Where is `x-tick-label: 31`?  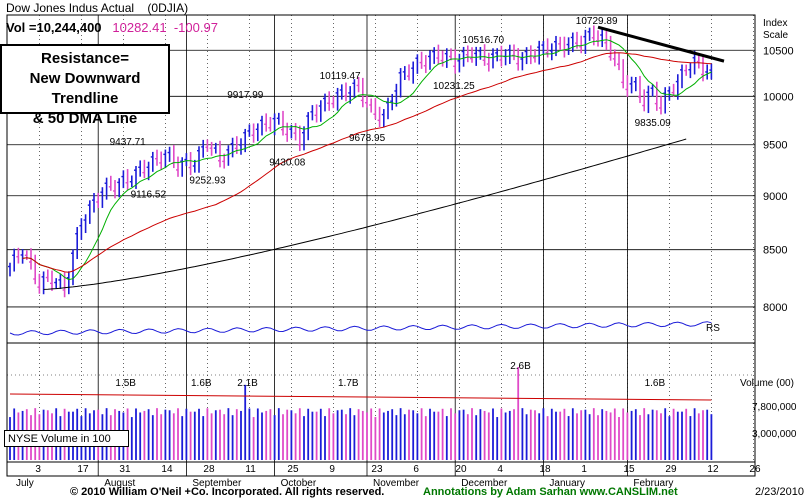
x-tick-label: 31 is located at coordinates (125, 469).